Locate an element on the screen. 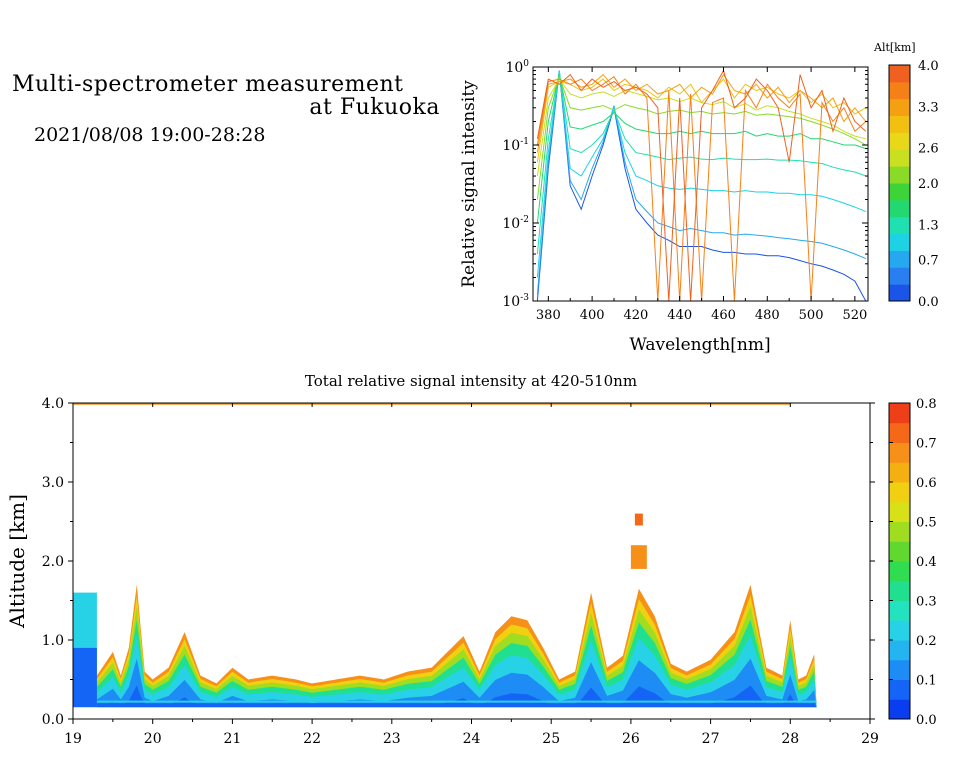 The width and height of the screenshot is (960, 770). spectrum-x-ticks: 380 400 420 440 460 480 500 520 is located at coordinates (701, 195).